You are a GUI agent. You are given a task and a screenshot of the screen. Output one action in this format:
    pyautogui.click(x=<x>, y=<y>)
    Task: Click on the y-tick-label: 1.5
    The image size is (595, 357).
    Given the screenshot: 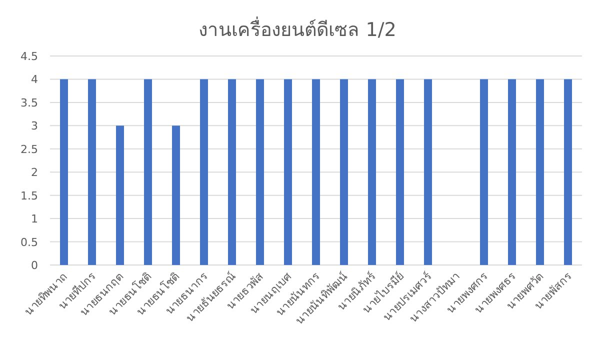 What is the action you would take?
    pyautogui.click(x=29, y=195)
    